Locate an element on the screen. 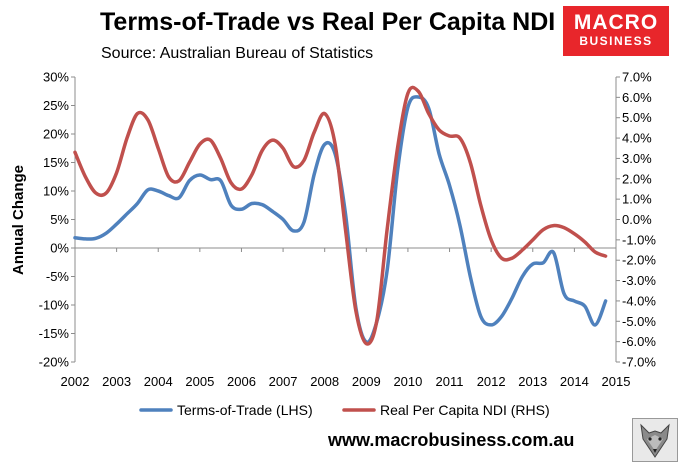 Image resolution: width=685 pixels, height=466 pixels. right-axis-tick-label: -2.0% is located at coordinates (639, 260).